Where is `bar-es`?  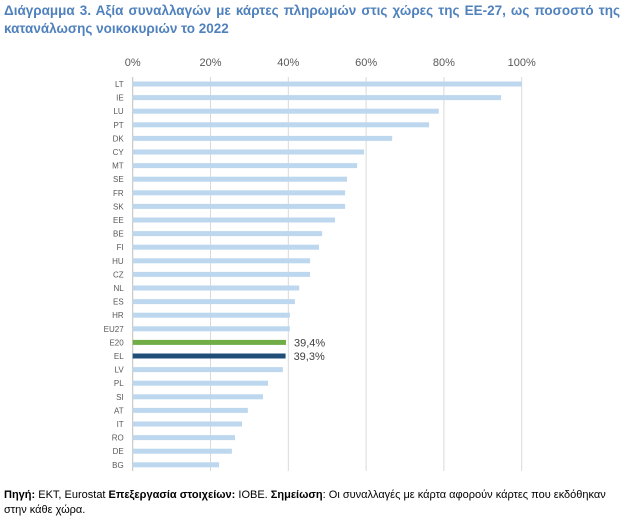 bar-es is located at coordinates (213, 302).